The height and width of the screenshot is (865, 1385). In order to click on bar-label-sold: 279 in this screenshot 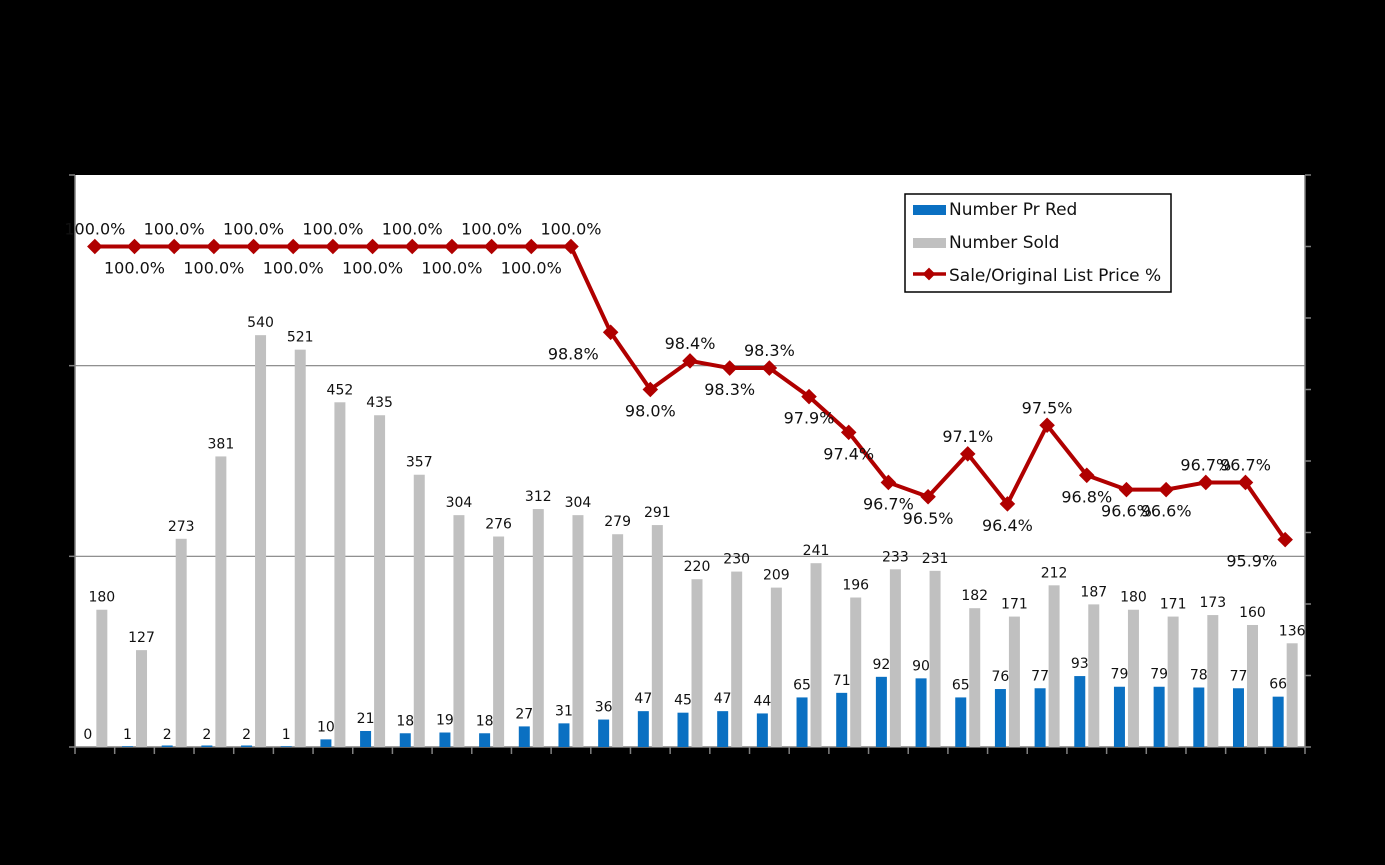, I will do `click(617, 522)`.